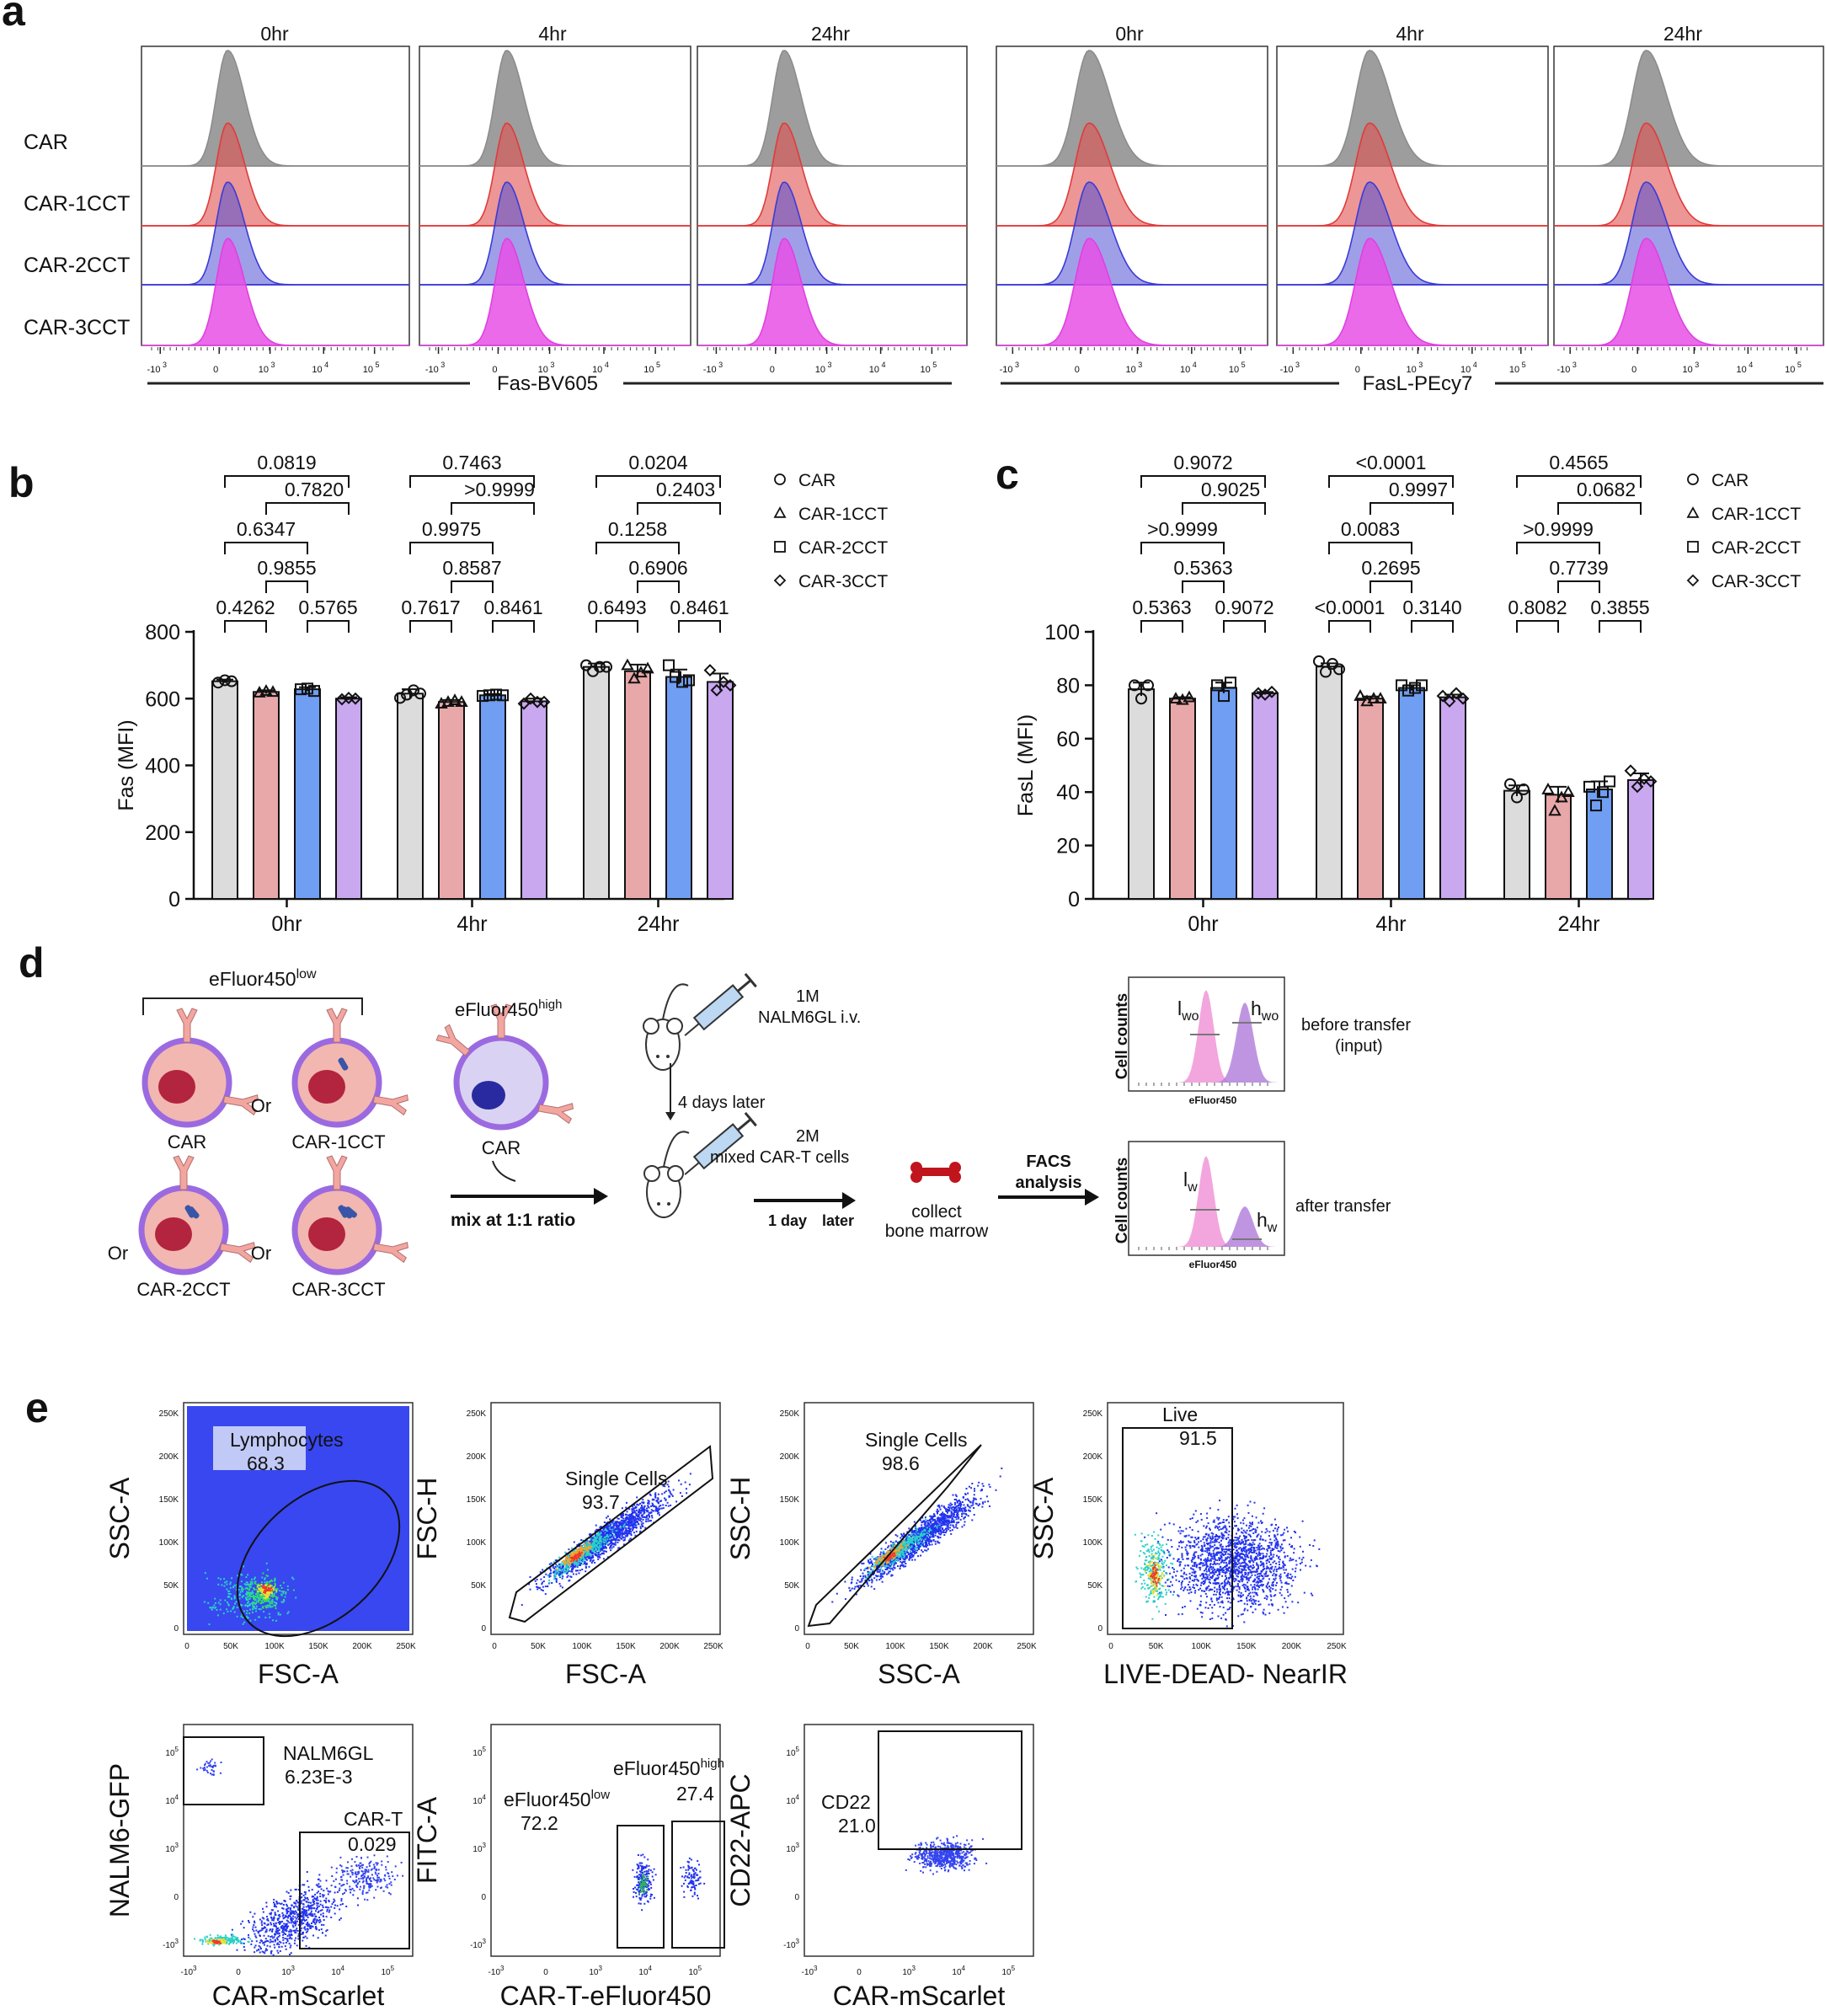  Describe the element at coordinates (169, 1414) in the screenshot. I see `y-tick-label: 250K` at that location.